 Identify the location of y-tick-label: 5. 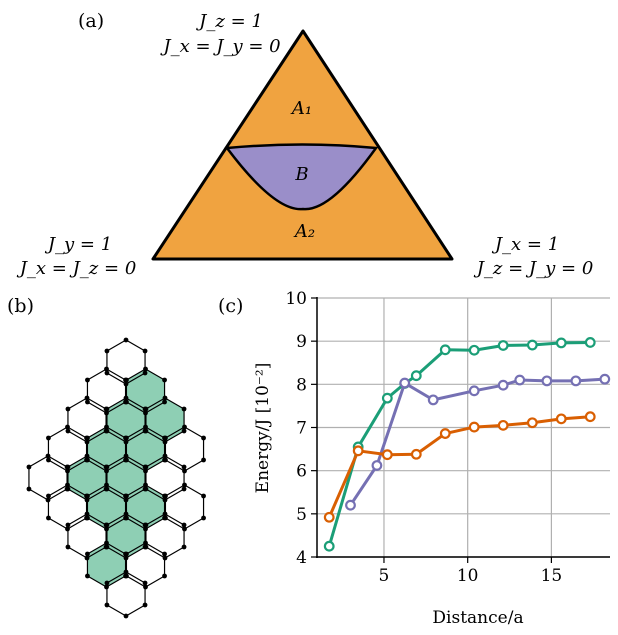
(301, 515).